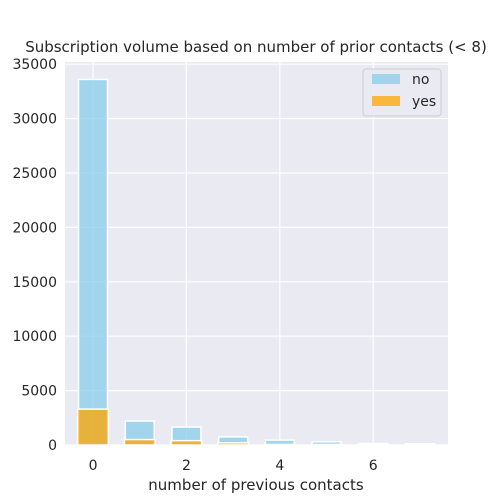 The image size is (500, 500). Describe the element at coordinates (279, 466) in the screenshot. I see `x-tick-label: 4` at that location.